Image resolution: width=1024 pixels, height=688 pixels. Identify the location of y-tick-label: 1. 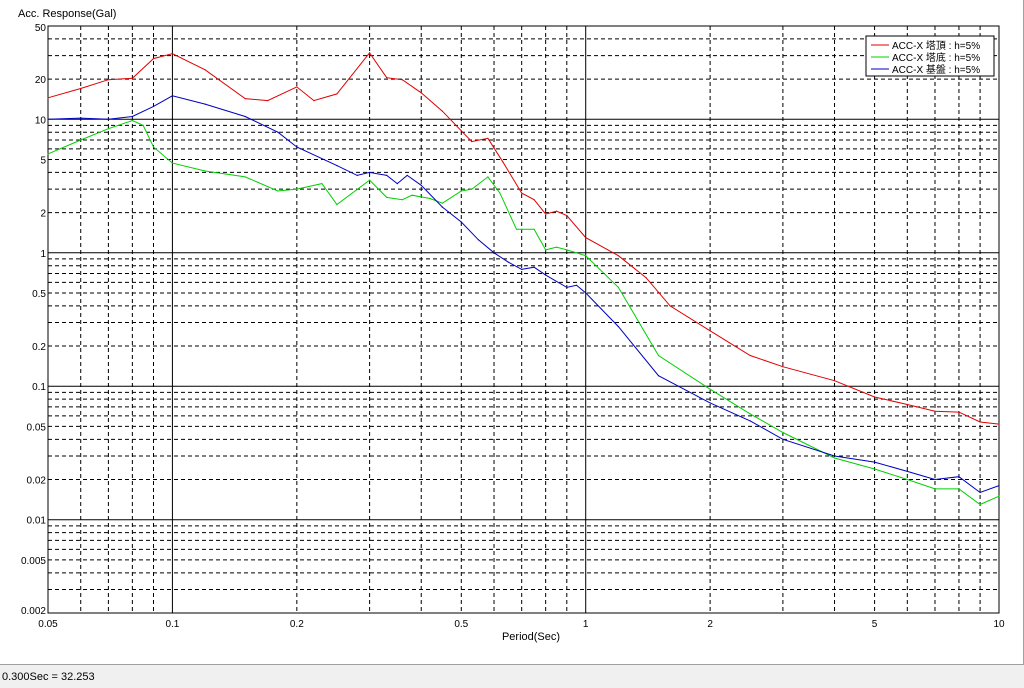
(43, 254).